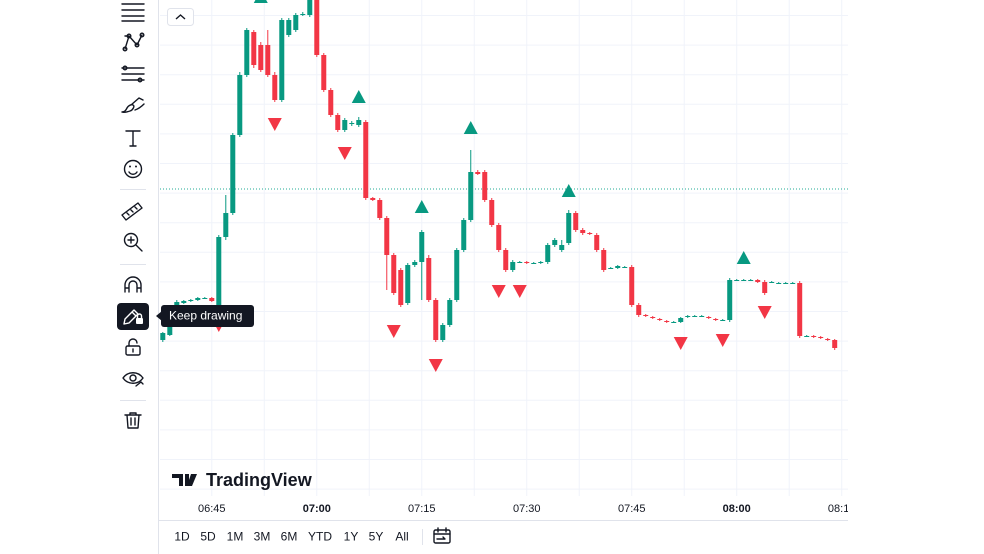  Describe the element at coordinates (842, 509) in the screenshot. I see `x-tick-label: 08:15` at that location.